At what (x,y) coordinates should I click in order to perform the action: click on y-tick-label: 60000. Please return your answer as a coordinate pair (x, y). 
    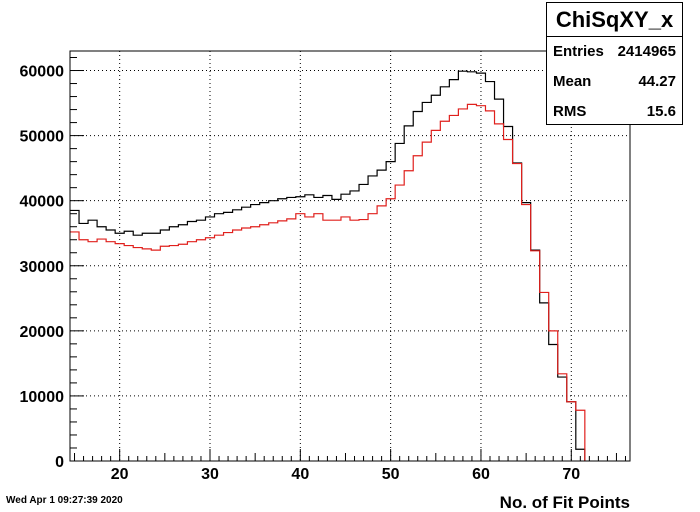
    Looking at the image, I should click on (42, 72).